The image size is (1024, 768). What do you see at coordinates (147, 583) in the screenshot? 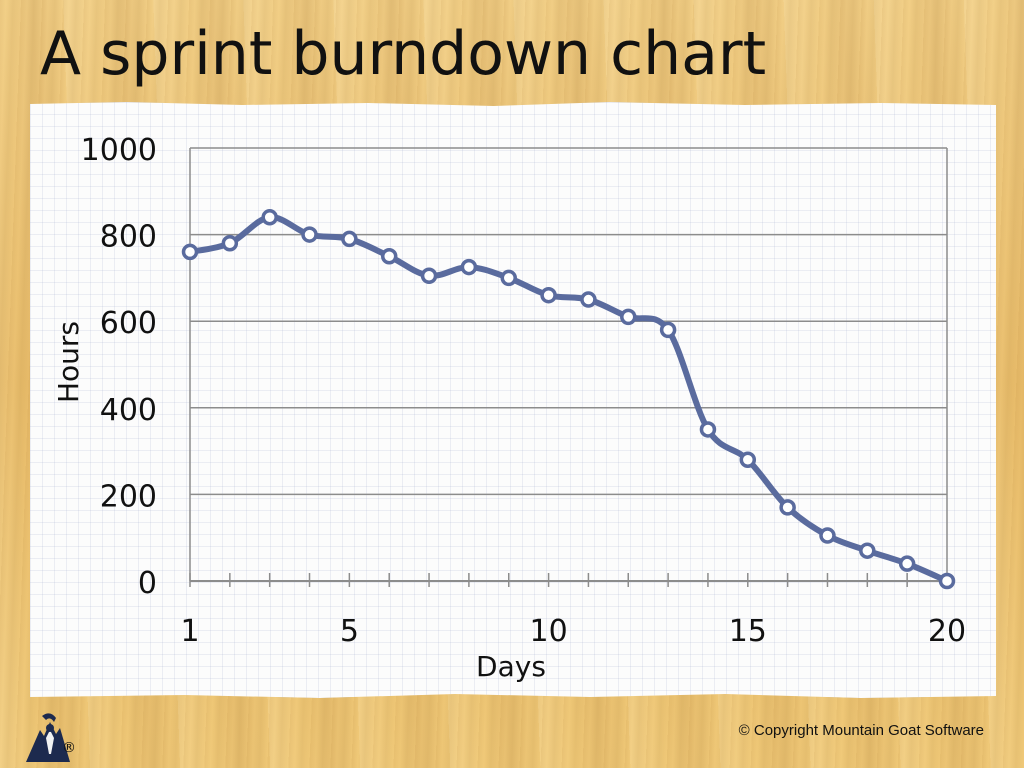
I see `y-tick-label: 0` at bounding box center [147, 583].